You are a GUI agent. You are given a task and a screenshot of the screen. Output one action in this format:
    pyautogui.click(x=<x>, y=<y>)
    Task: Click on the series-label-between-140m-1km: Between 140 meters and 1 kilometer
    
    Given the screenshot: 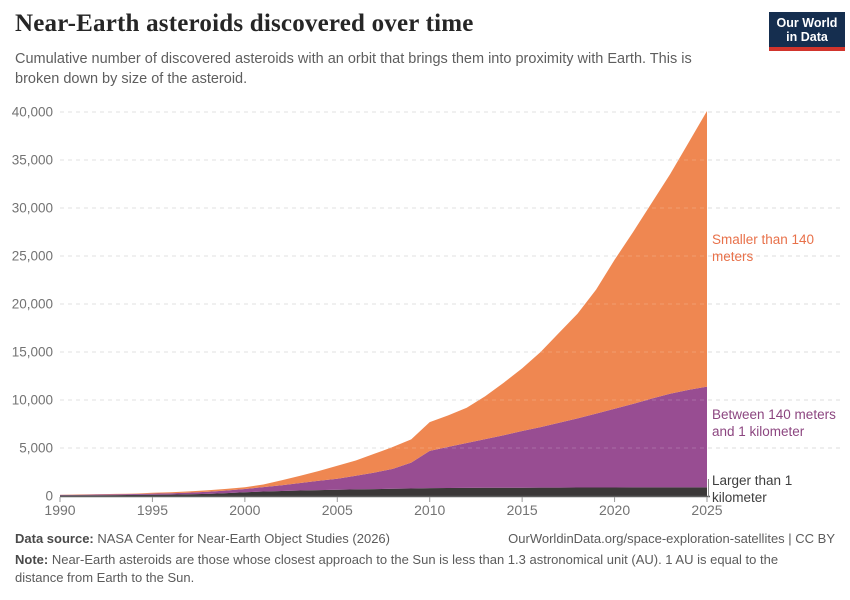 What is the action you would take?
    pyautogui.click(x=774, y=423)
    